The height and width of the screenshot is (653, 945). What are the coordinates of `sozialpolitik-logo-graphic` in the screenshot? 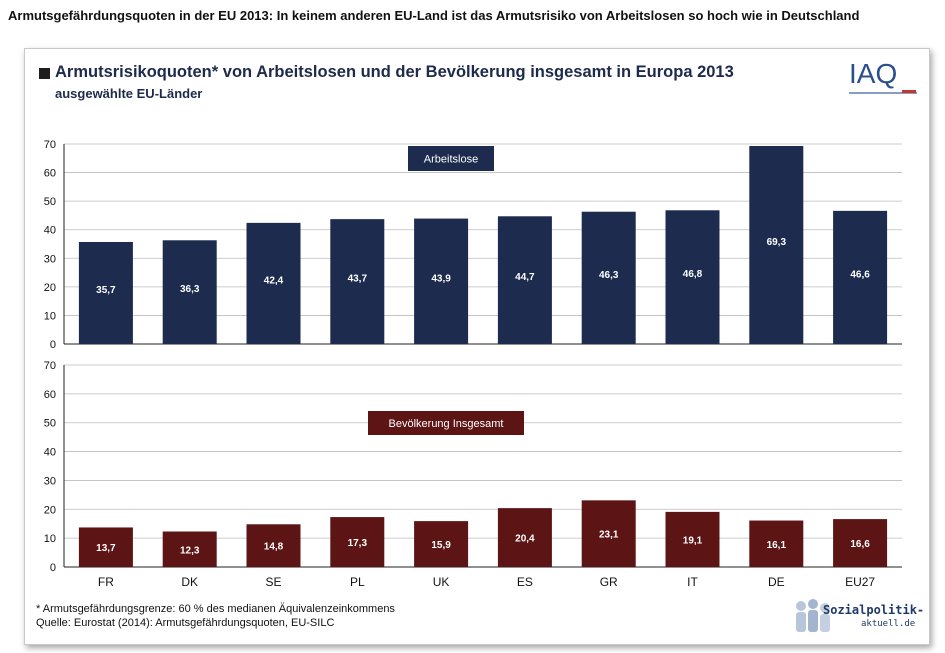 It's located at (813, 615).